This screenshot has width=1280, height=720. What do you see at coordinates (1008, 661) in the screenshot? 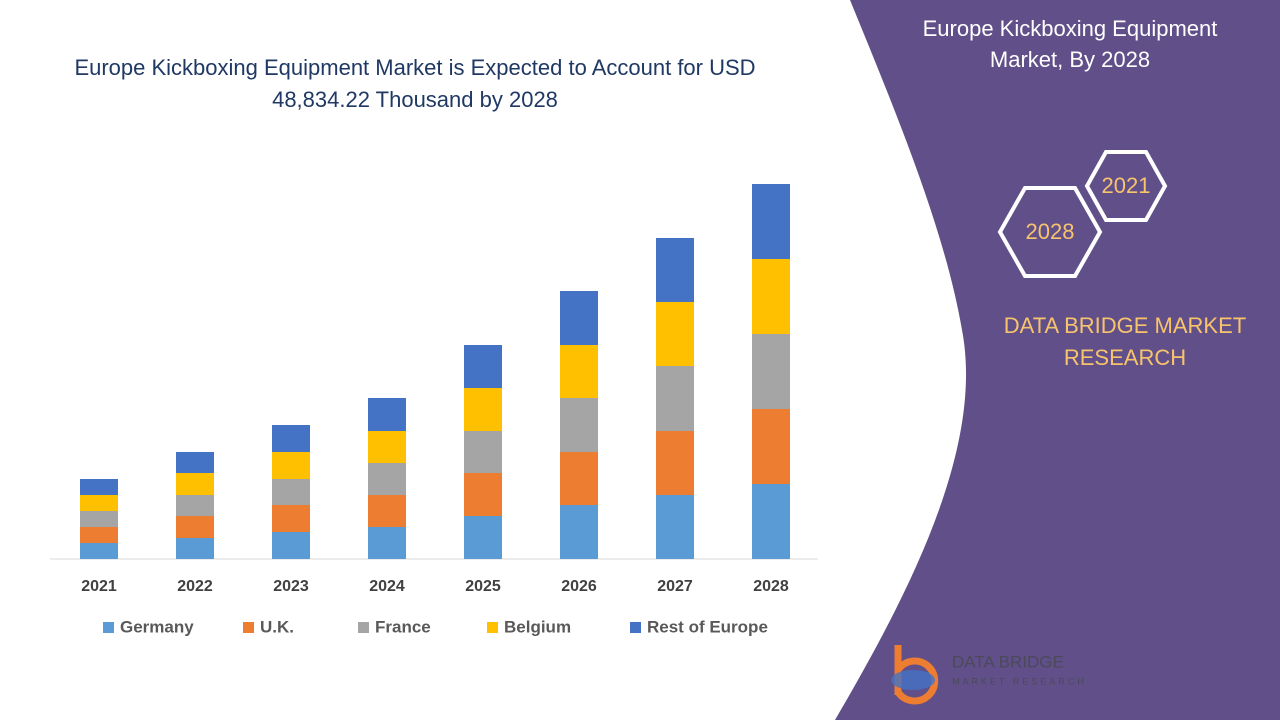
I see `logo-name: DATA BRIDGE` at bounding box center [1008, 661].